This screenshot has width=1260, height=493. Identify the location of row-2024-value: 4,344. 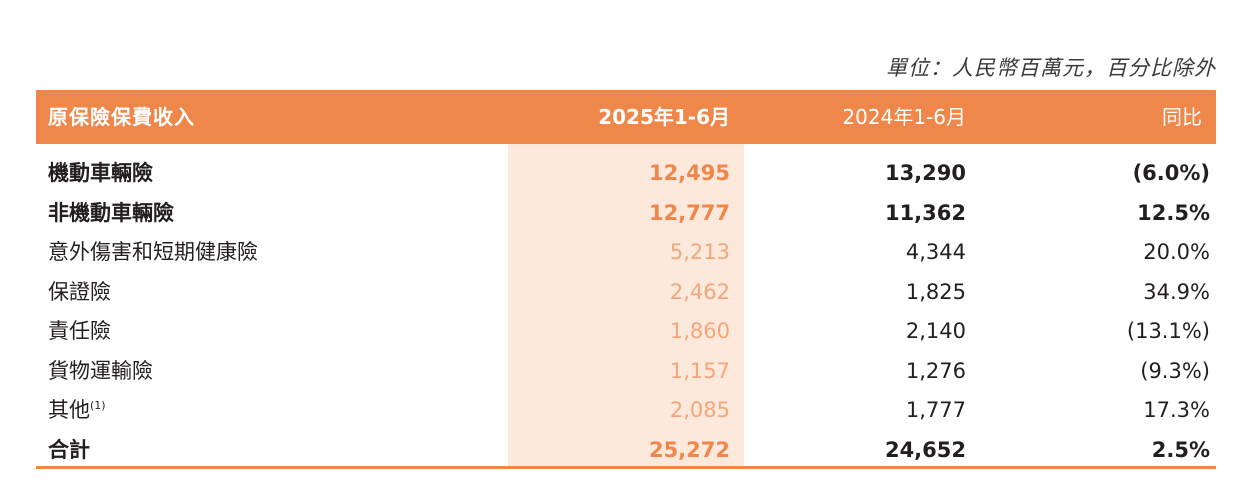
(935, 252).